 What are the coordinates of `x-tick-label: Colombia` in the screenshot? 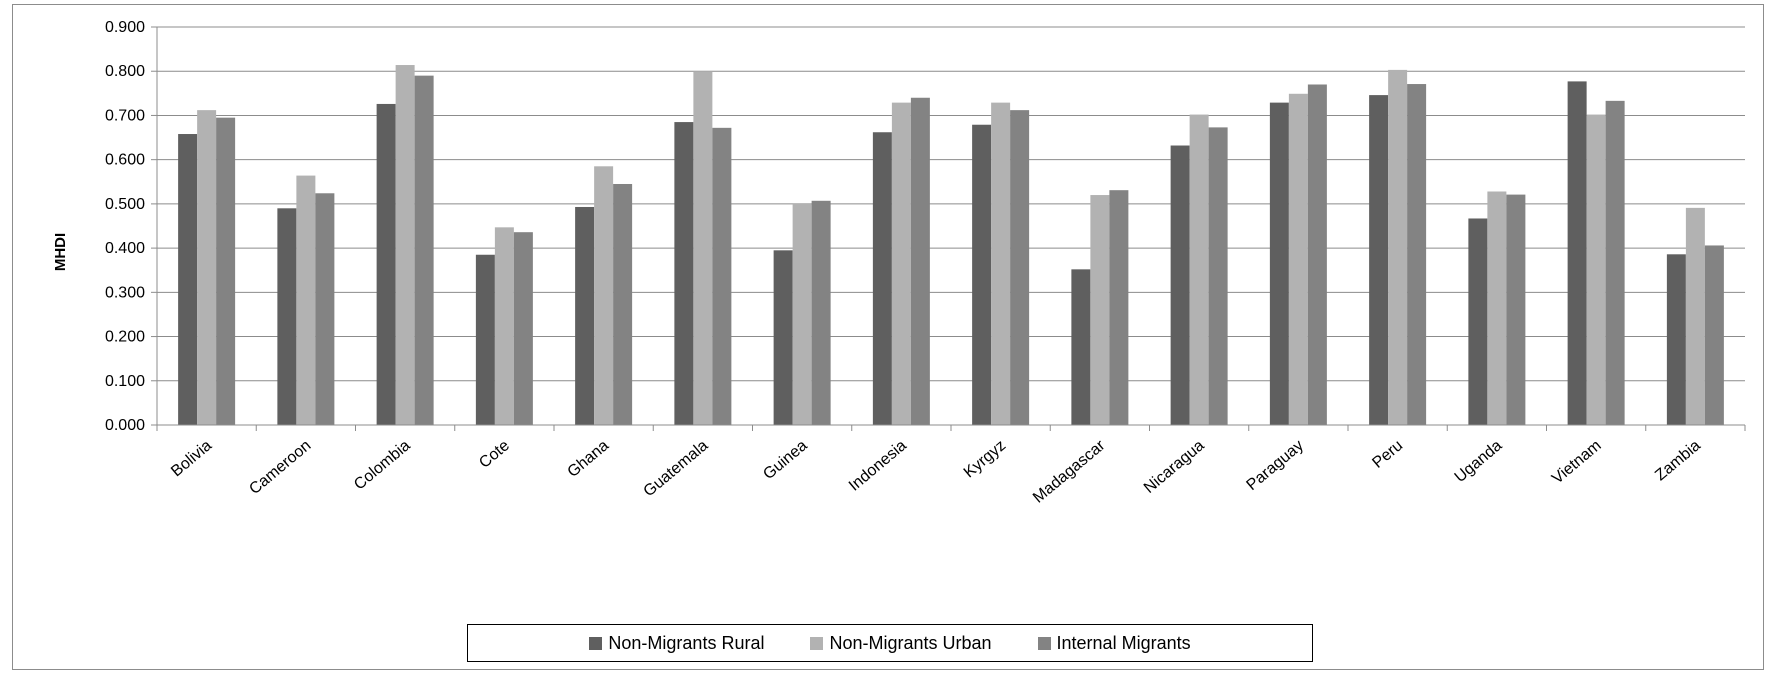 It's located at (382, 465).